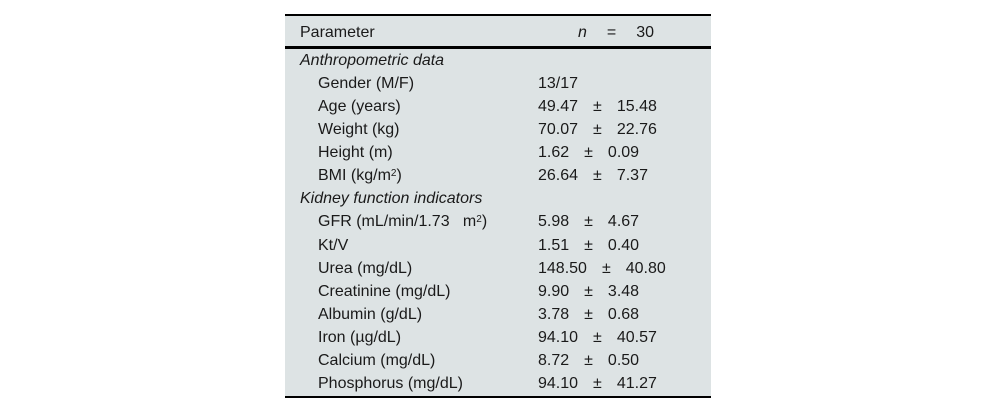 The height and width of the screenshot is (417, 1000). I want to click on table-row: Urea (mg/dL) 148.50 ± 40.80, so click(498, 268).